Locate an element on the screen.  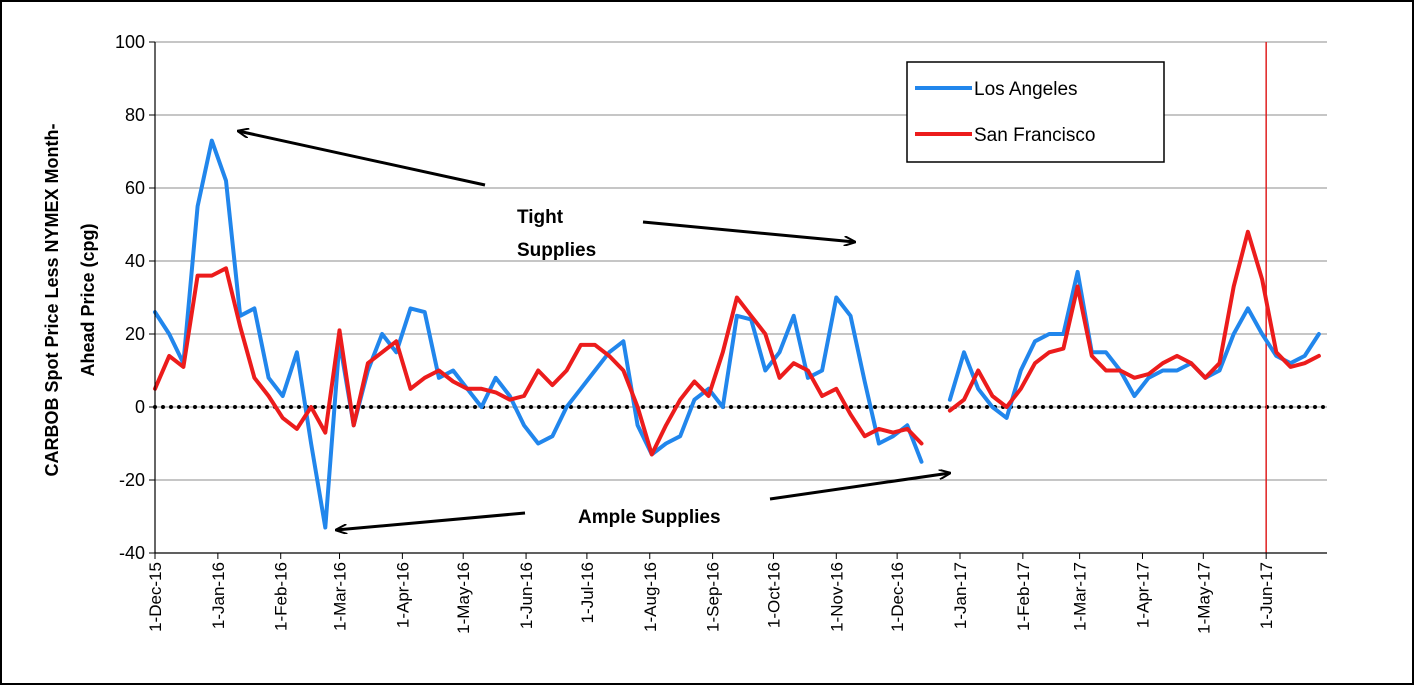
y-tick-label: 60 is located at coordinates (135, 188).